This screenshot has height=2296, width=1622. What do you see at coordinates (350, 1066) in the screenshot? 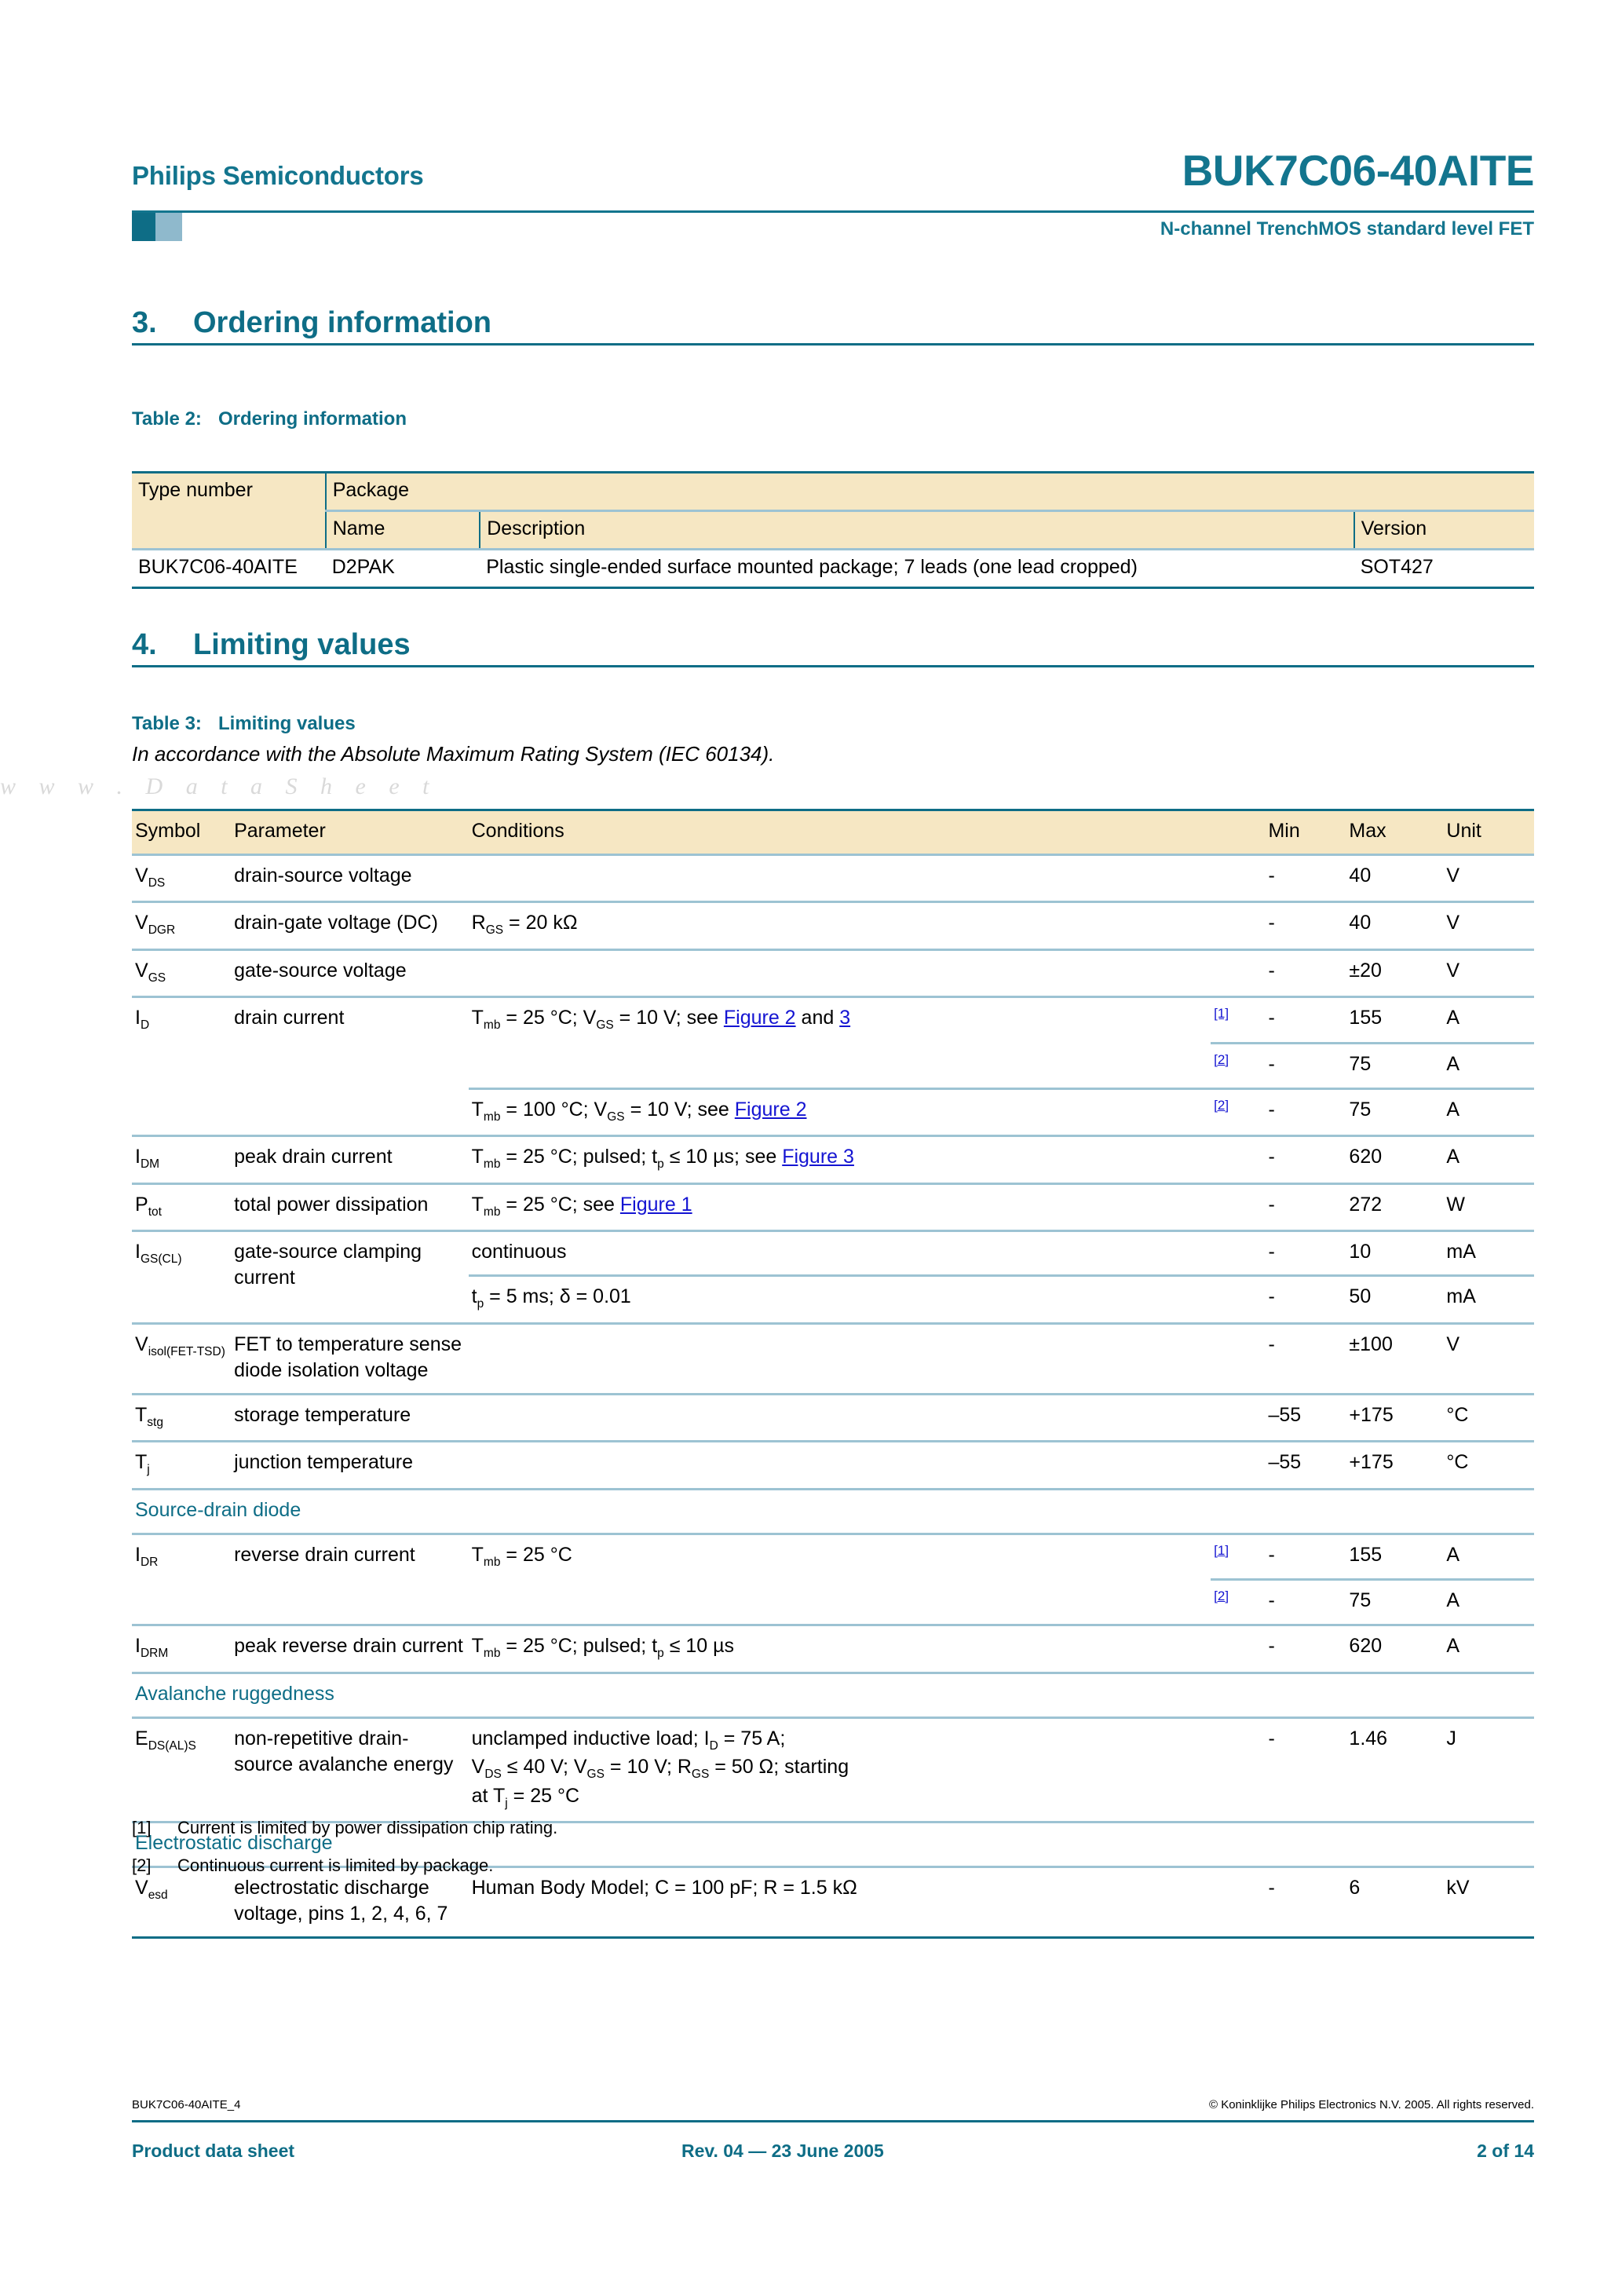
I see `cell-parameter: drain current` at bounding box center [350, 1066].